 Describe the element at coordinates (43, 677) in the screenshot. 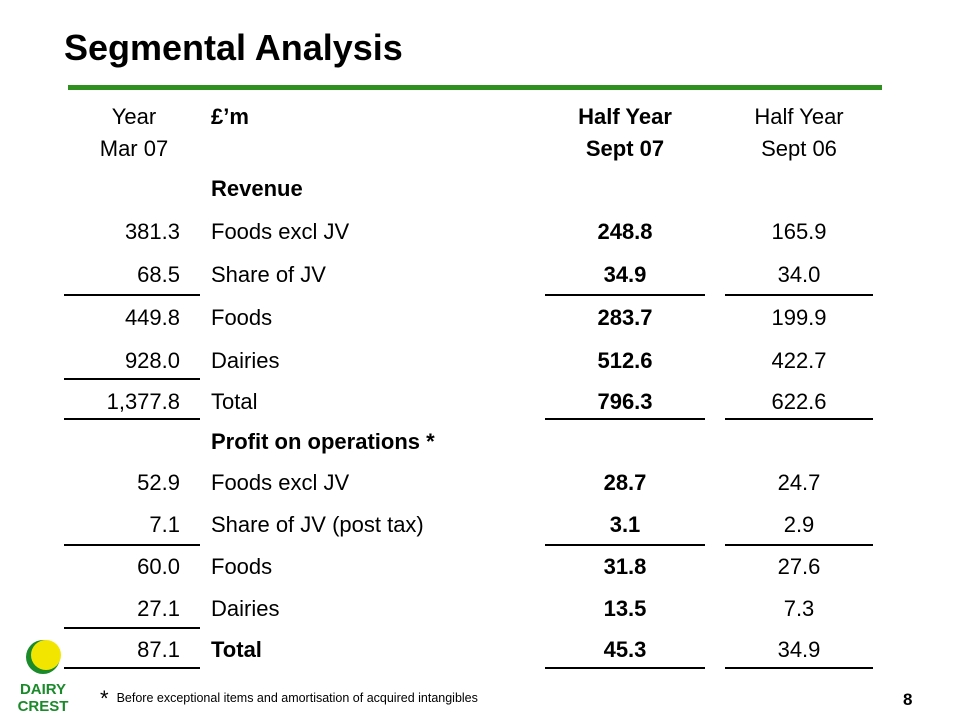

I see `dairy-crest-logo: DAIRY CREST` at that location.